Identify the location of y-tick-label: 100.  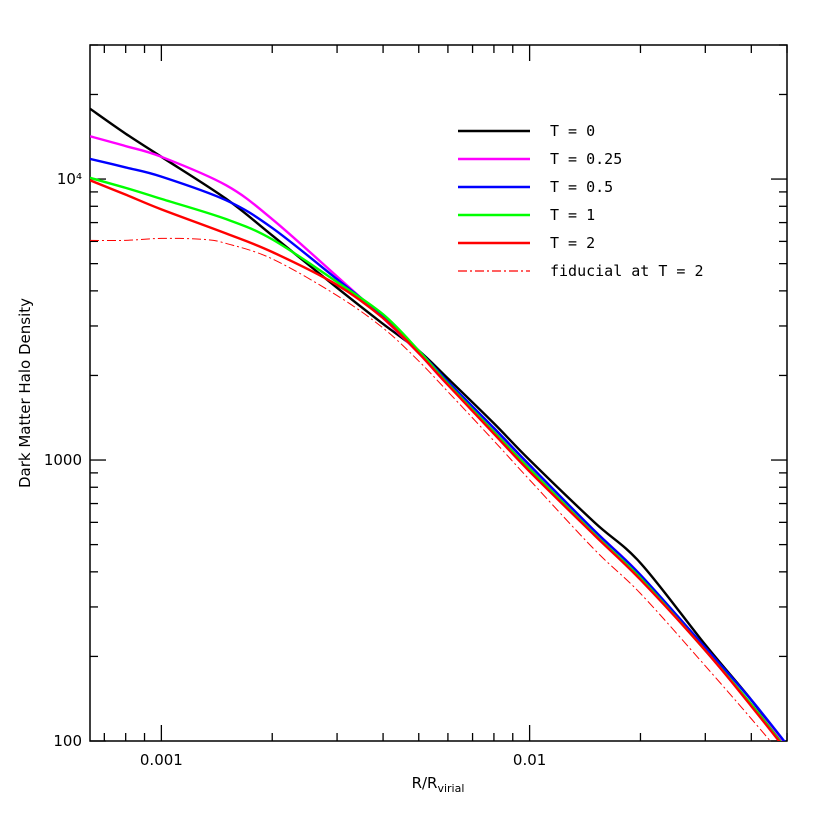
(67, 741).